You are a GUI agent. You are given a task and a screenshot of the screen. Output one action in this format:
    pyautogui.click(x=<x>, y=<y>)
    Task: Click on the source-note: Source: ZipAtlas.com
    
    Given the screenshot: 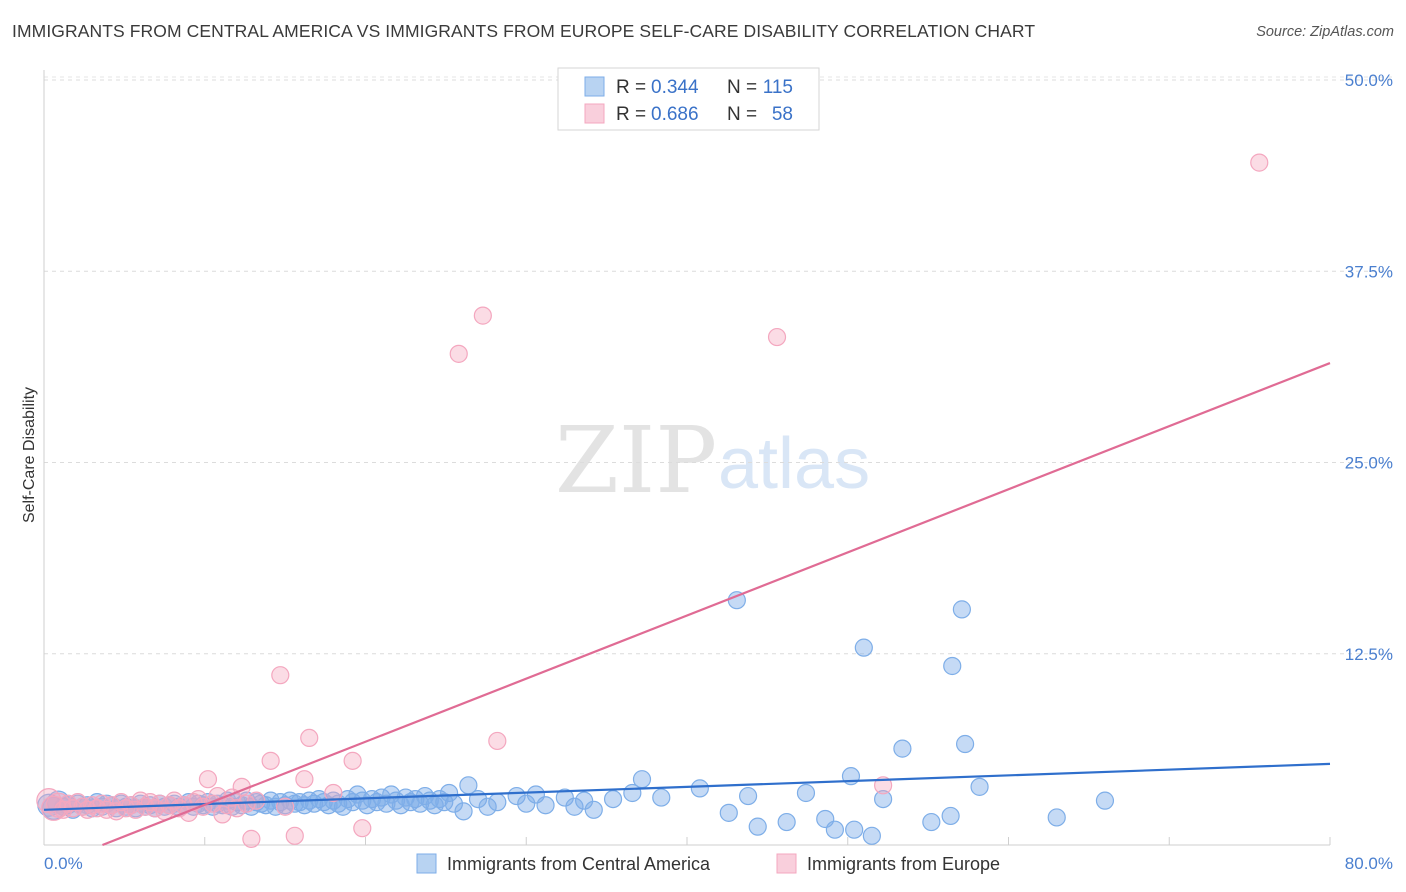 What is the action you would take?
    pyautogui.click(x=1325, y=32)
    